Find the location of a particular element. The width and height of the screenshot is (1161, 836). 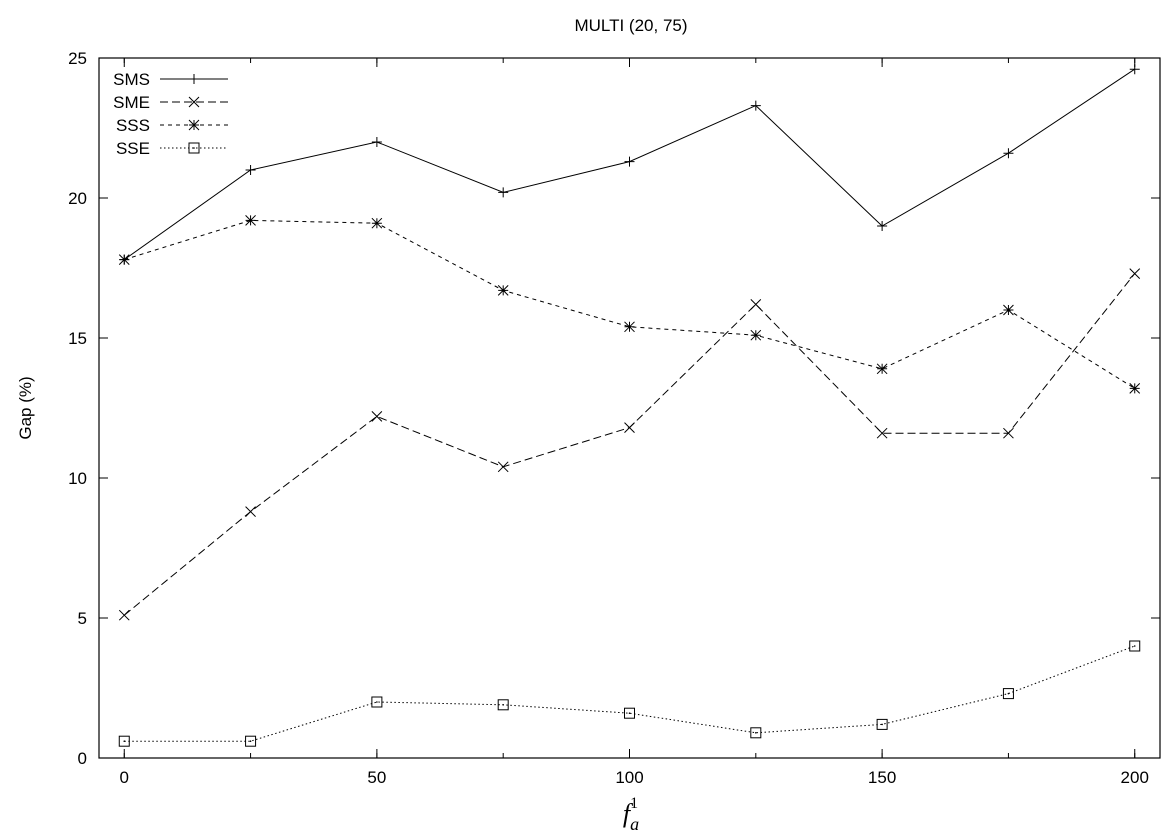

legend-label: SSE is located at coordinates (133, 148).